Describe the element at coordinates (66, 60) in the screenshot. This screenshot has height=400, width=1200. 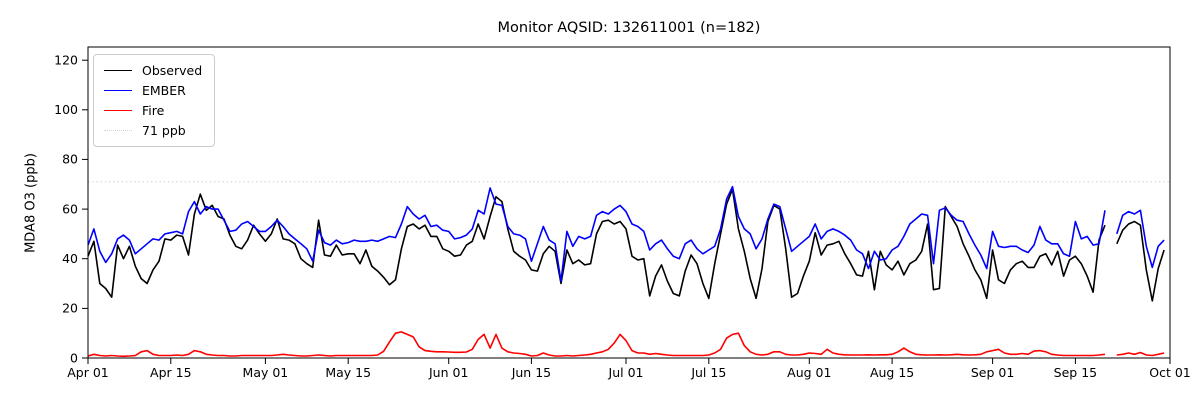
I see `y-tick-label: 120` at that location.